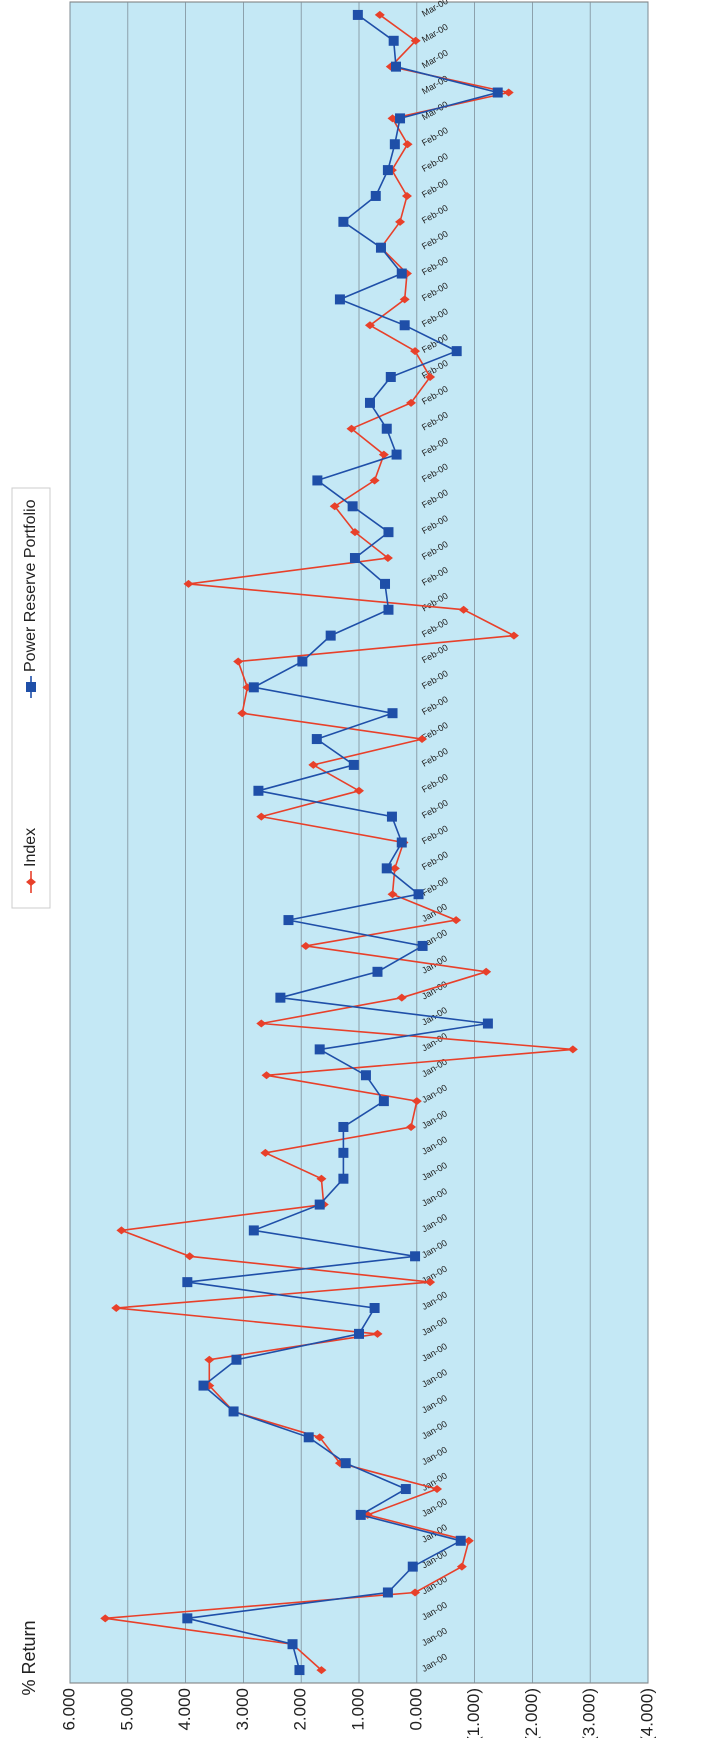 This screenshot has height=1738, width=719. Describe the element at coordinates (589, 1713) in the screenshot. I see `y-tick-label: (3.000)` at that location.